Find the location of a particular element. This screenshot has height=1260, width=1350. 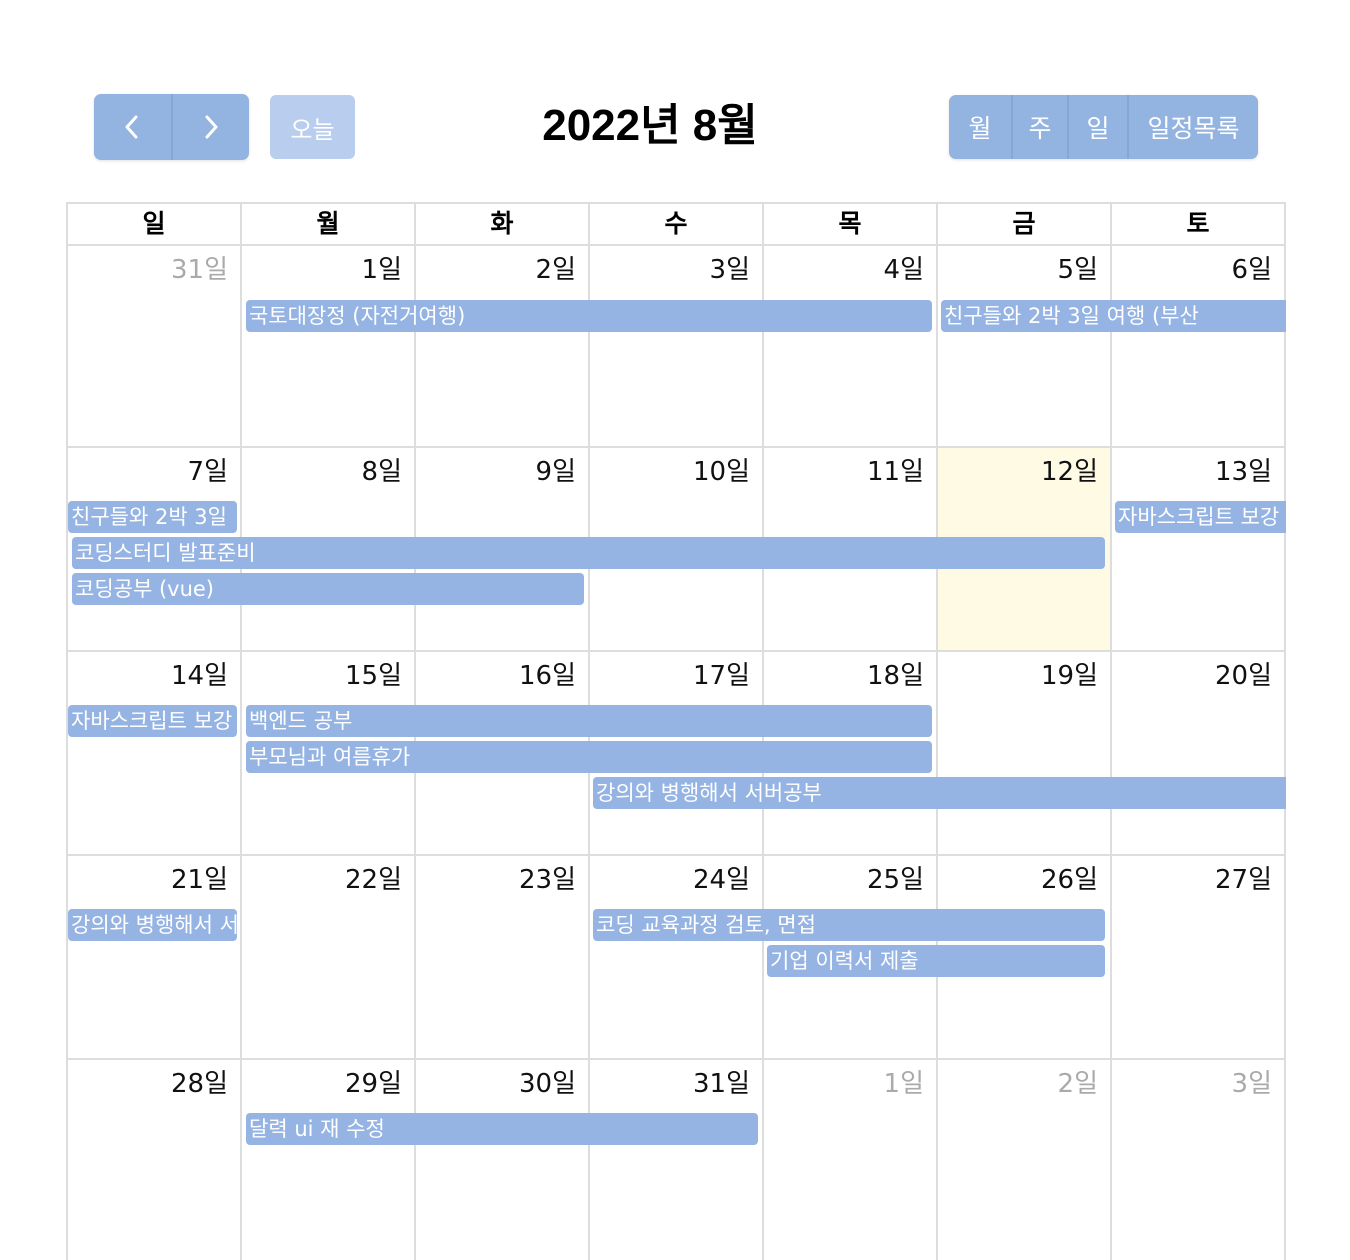

day-number-other-month: 3일 is located at coordinates (1251, 1084).